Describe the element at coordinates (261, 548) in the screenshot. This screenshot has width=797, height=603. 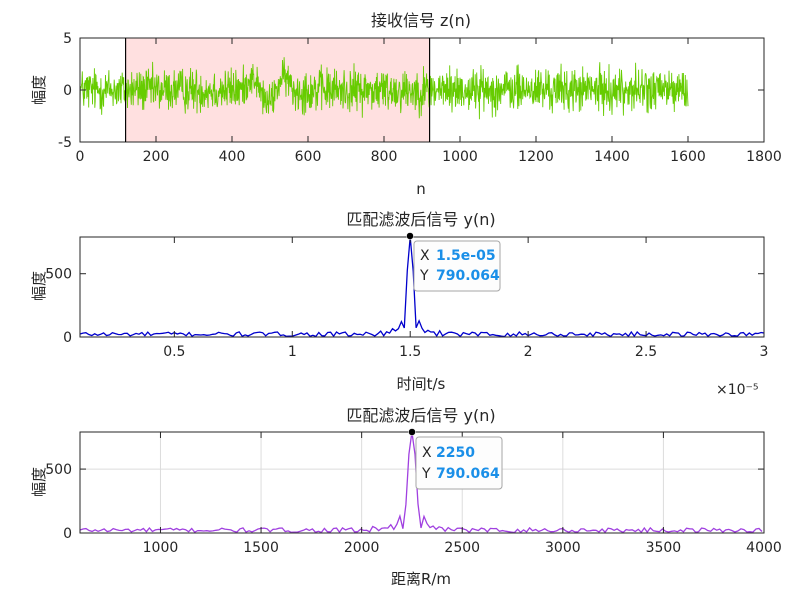
I see `x-tick-label: 1500` at that location.